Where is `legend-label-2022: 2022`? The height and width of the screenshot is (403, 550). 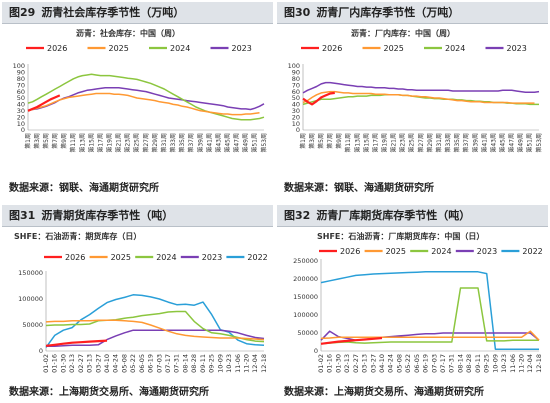 legend-label-2022: 2022 is located at coordinates (257, 257).